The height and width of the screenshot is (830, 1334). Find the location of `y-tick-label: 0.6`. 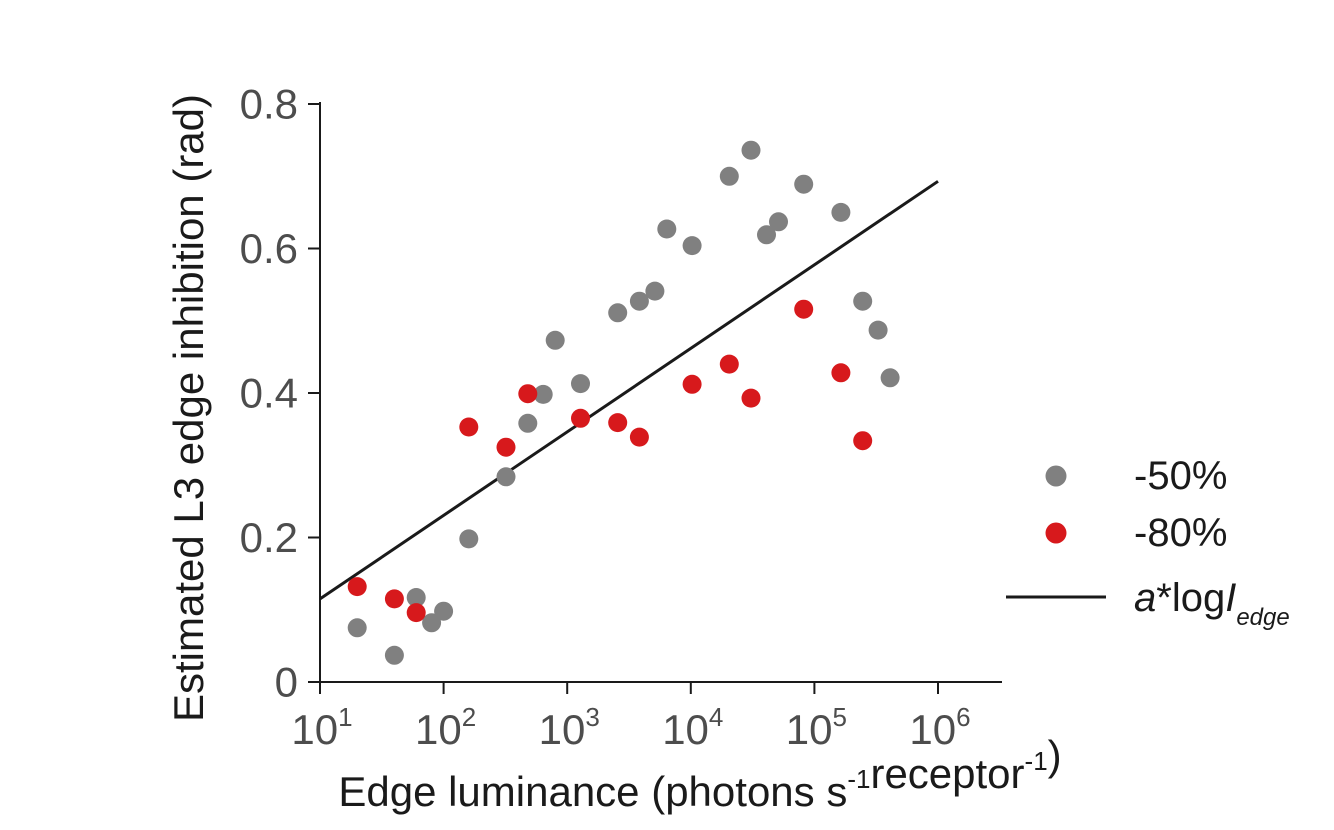

y-tick-label: 0.6 is located at coordinates (269, 248).